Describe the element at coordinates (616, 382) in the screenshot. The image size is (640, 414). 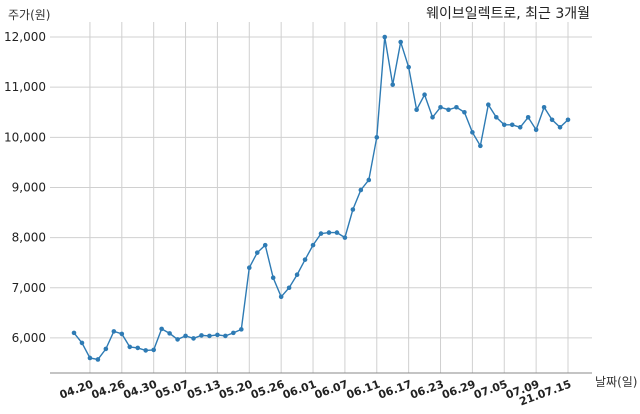
I see `x-axis-title: 날짜(일)` at that location.